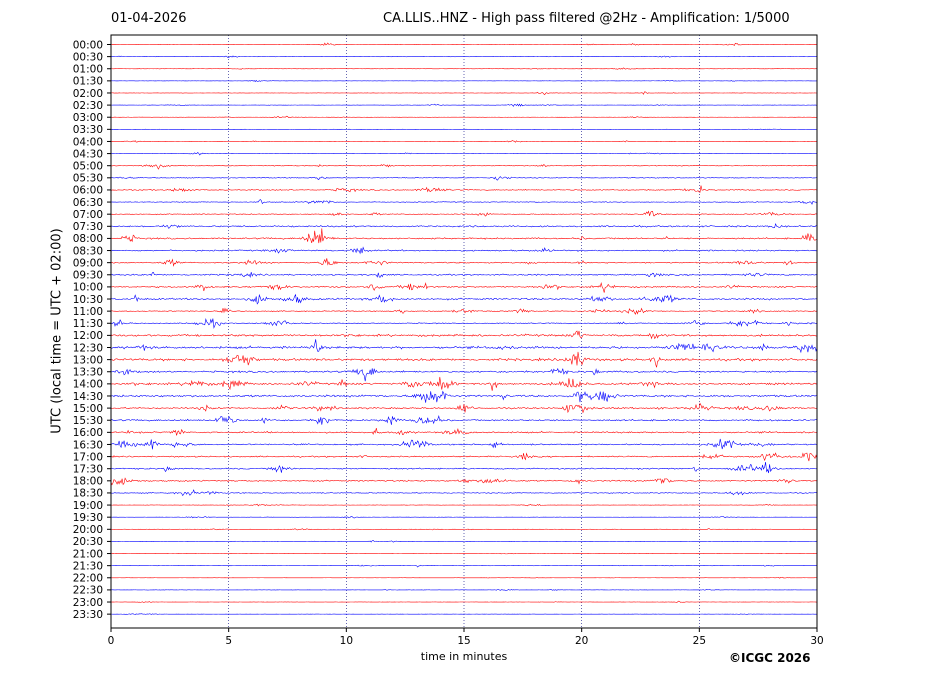 This screenshot has height=696, width=927. I want to click on y-tick-label: 15:00, so click(88, 409).